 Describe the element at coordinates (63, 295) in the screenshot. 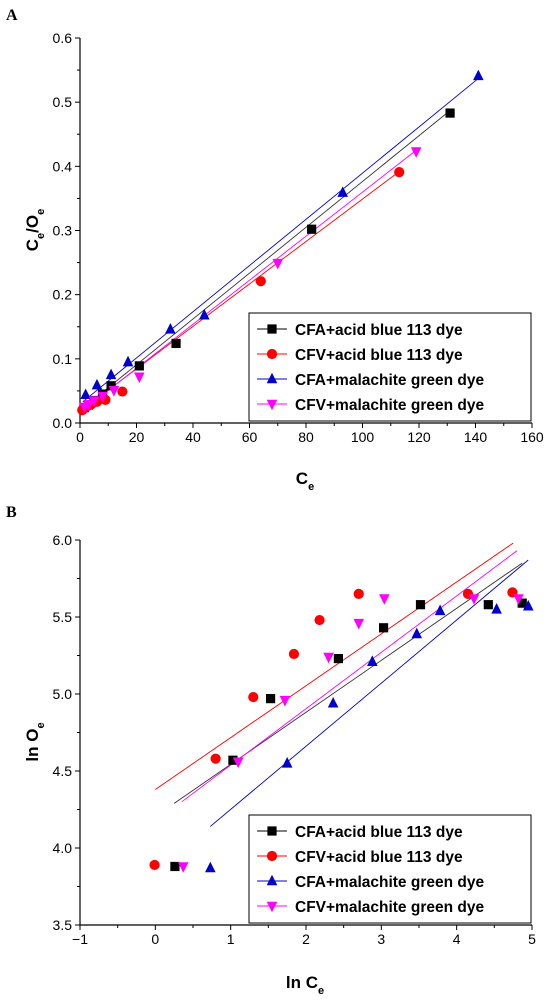

I see `y-tick-label: 0.2` at that location.